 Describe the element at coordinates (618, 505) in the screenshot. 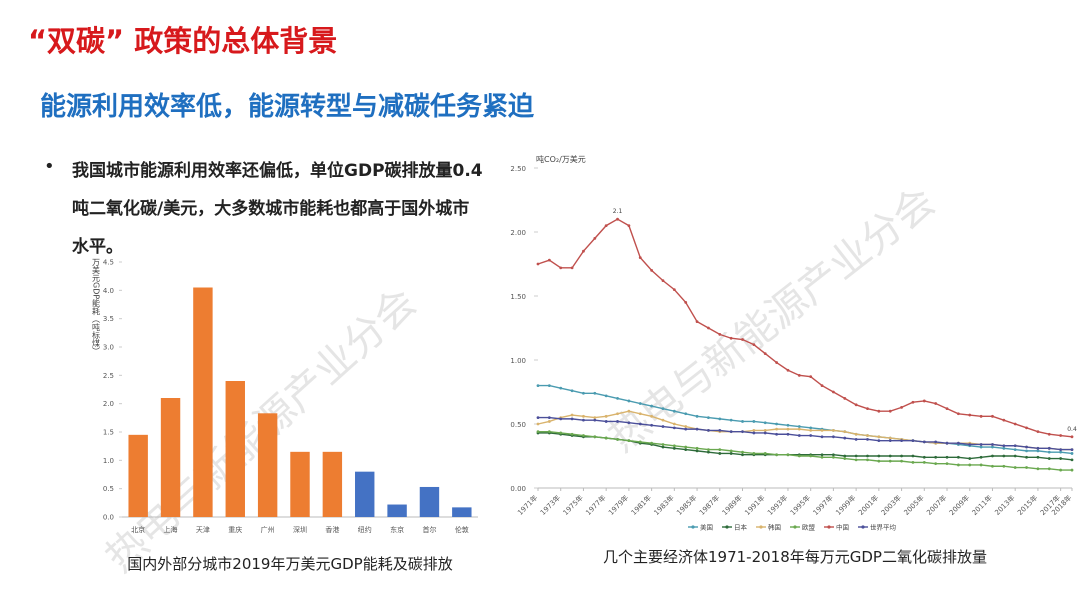

I see `x-tick-label: 1979年` at that location.